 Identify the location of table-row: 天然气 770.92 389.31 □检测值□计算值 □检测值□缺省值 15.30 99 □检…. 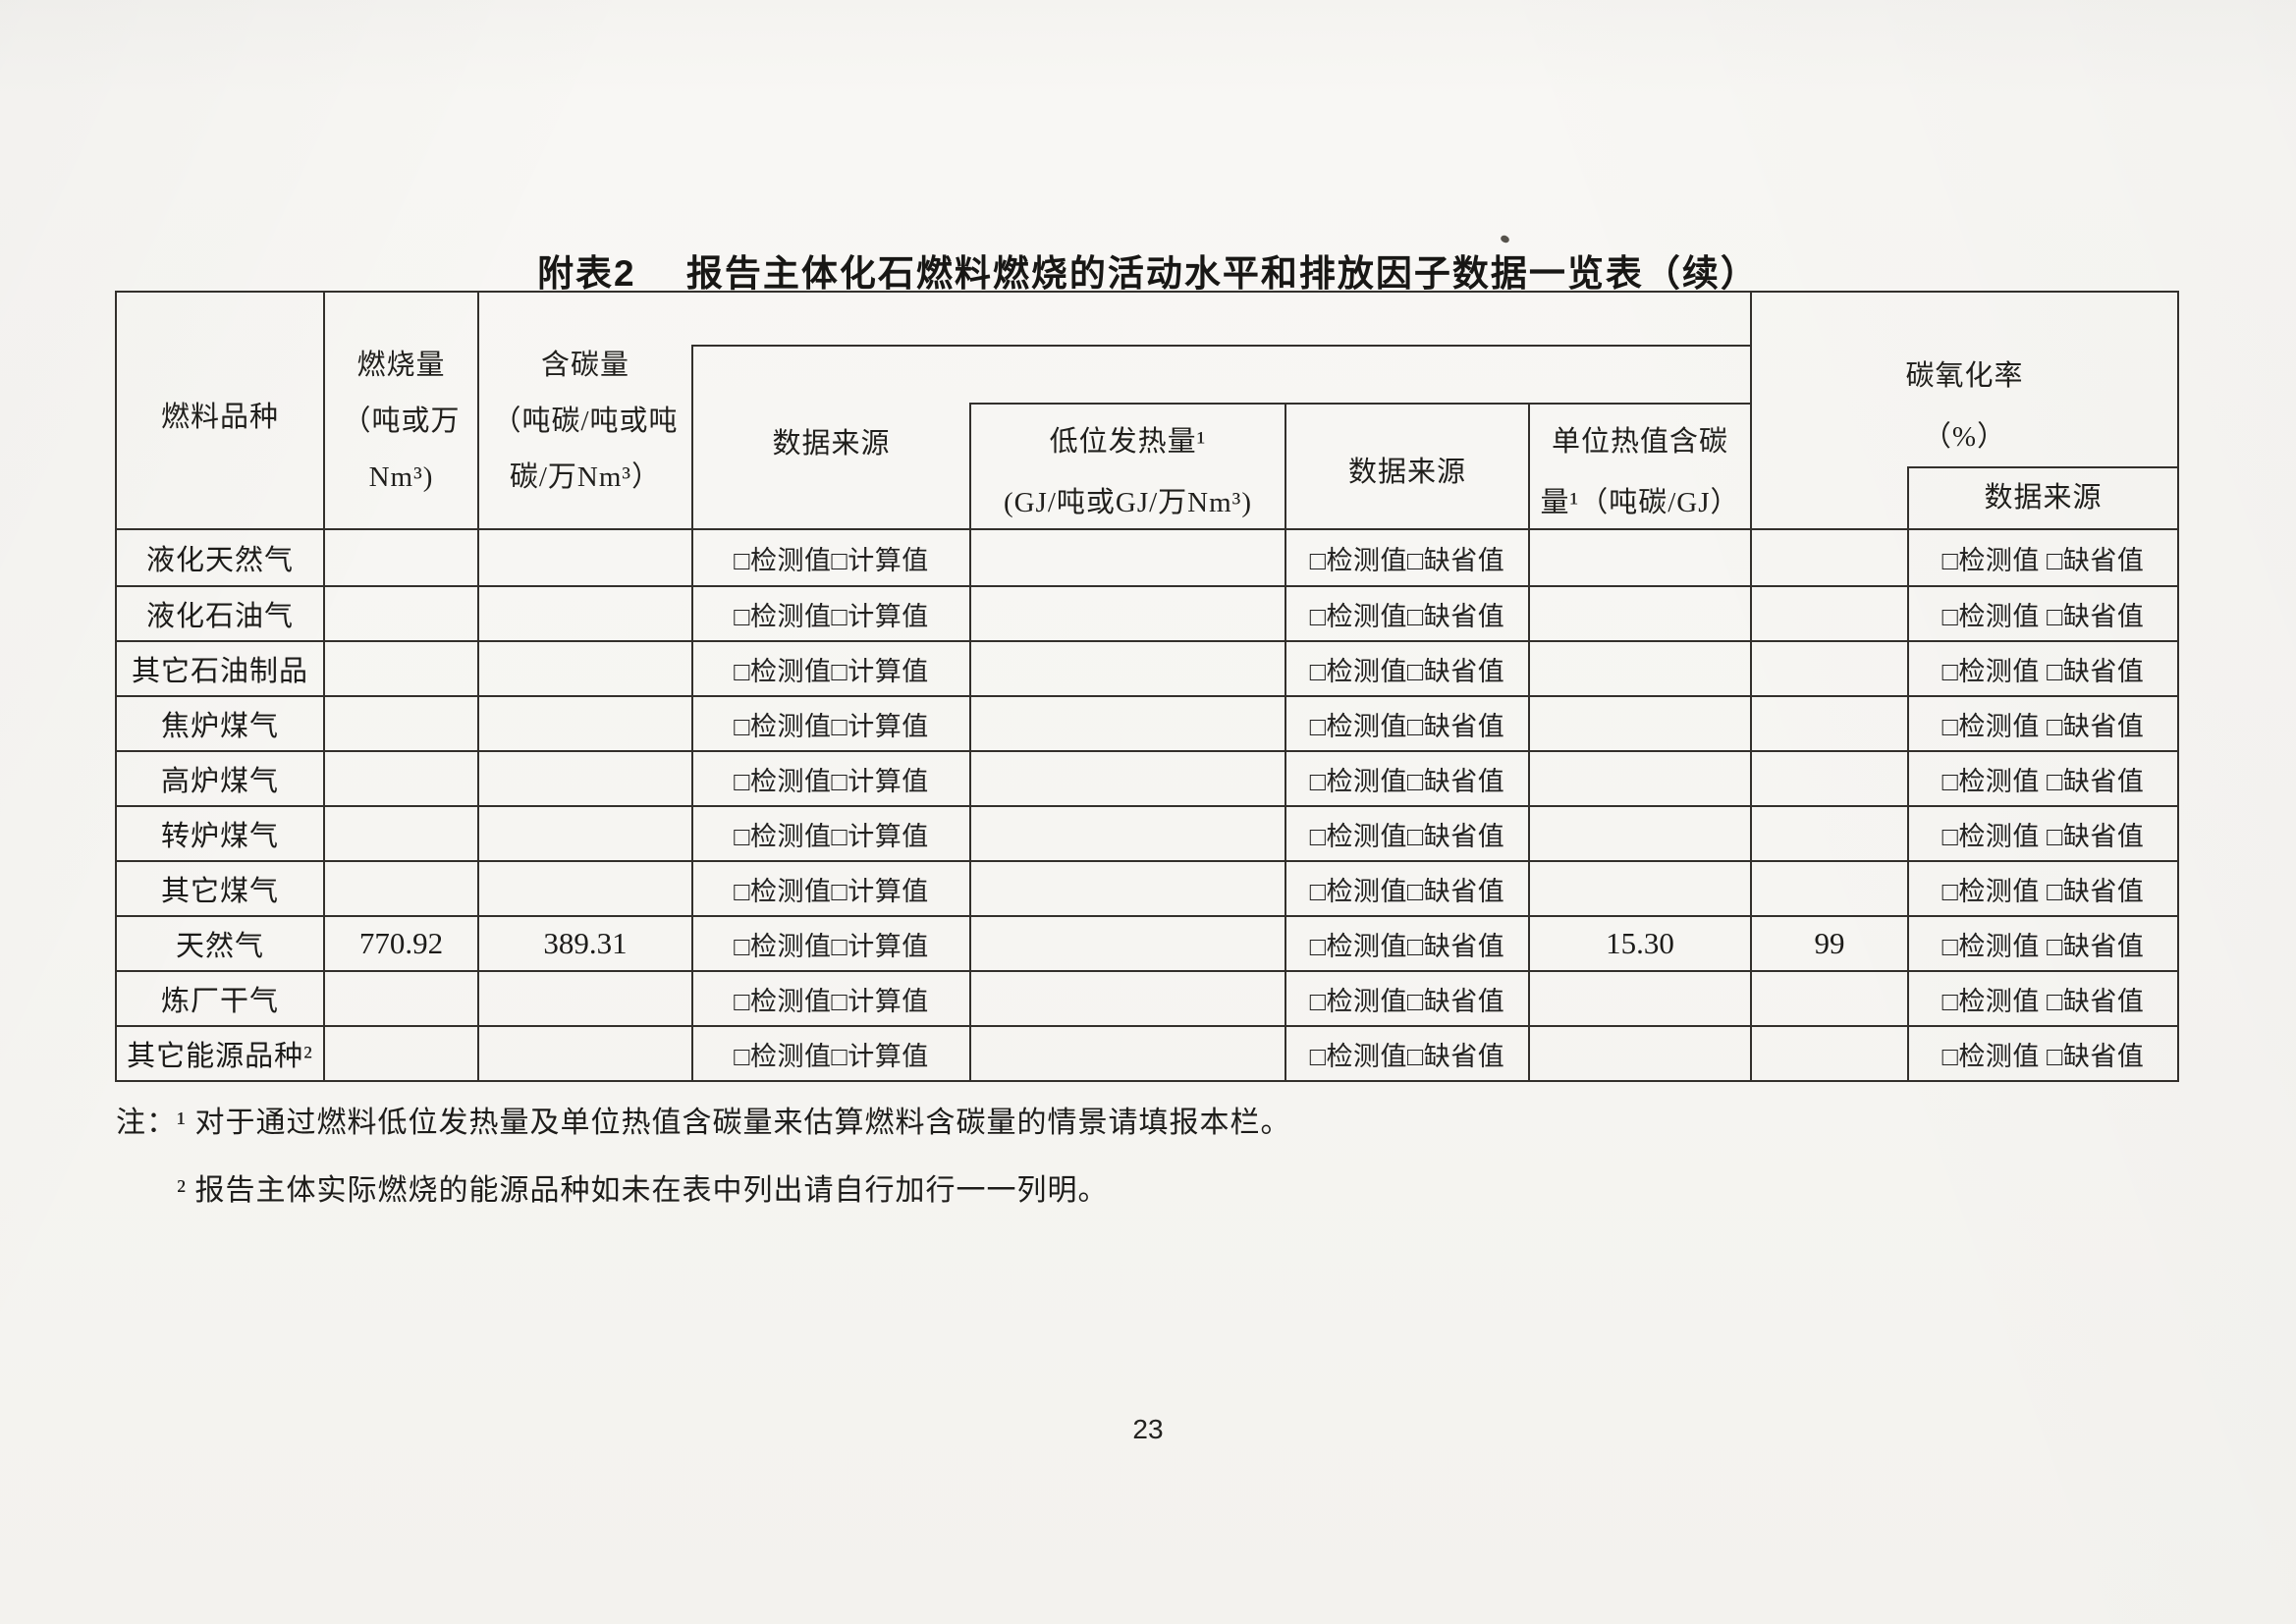
(1147, 942).